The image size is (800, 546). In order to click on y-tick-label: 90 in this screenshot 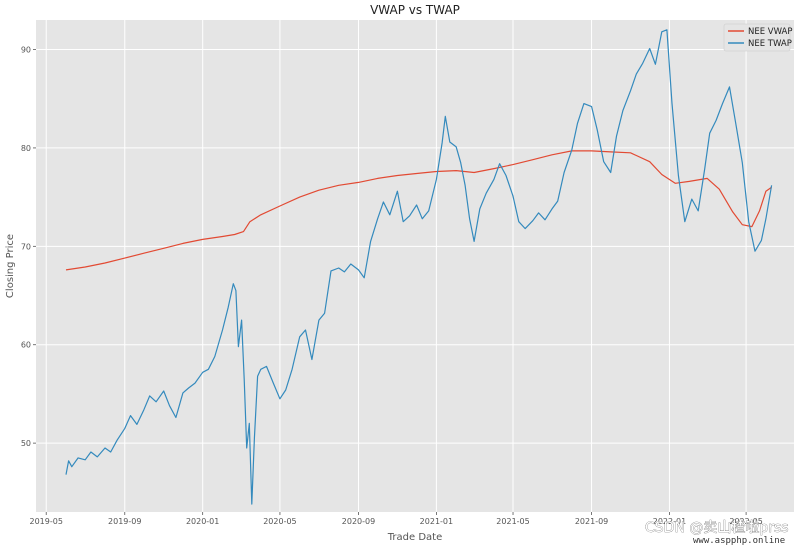, I will do `click(26, 50)`.